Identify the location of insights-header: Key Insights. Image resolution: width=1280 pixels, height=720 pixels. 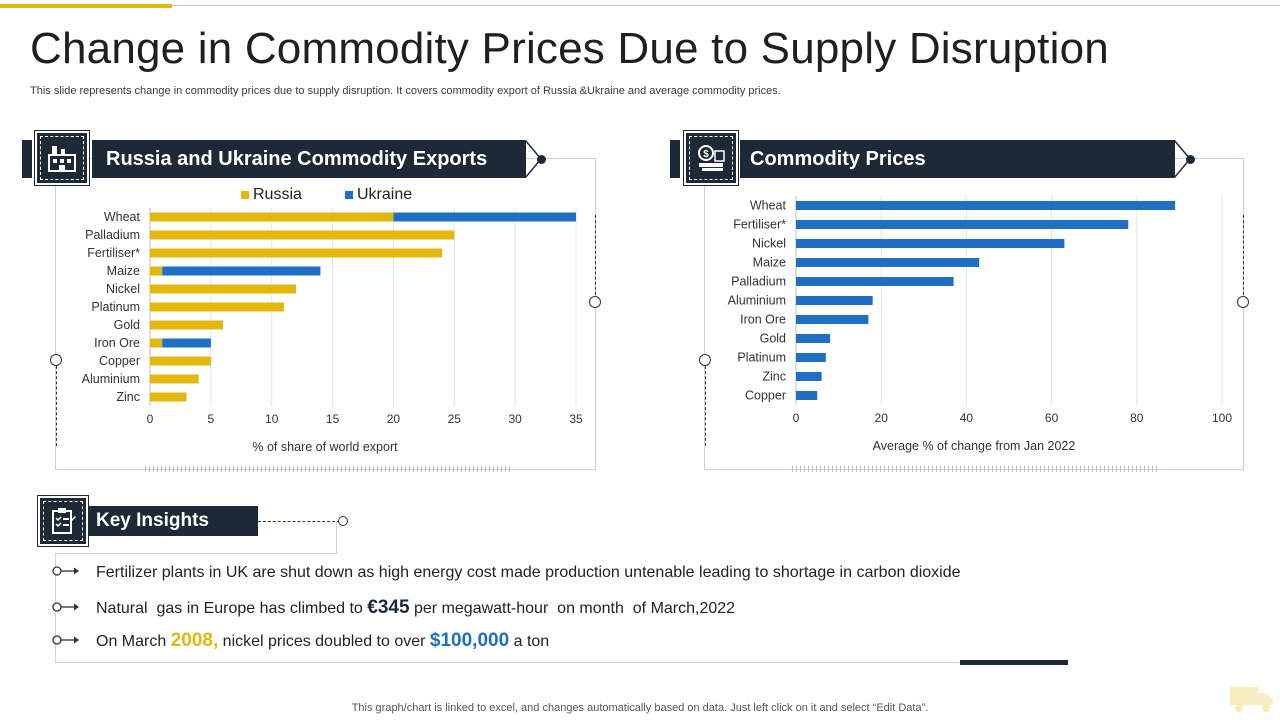
(172, 521).